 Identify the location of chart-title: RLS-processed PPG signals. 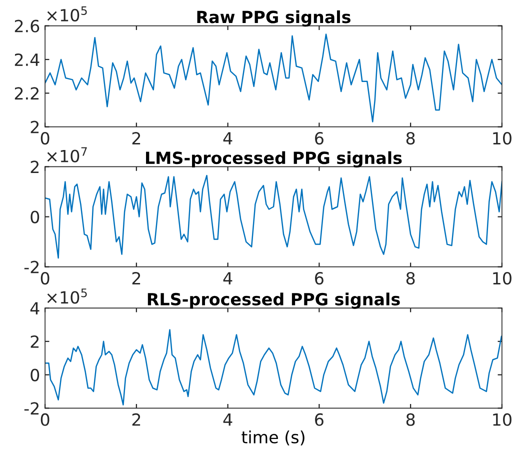
(274, 300).